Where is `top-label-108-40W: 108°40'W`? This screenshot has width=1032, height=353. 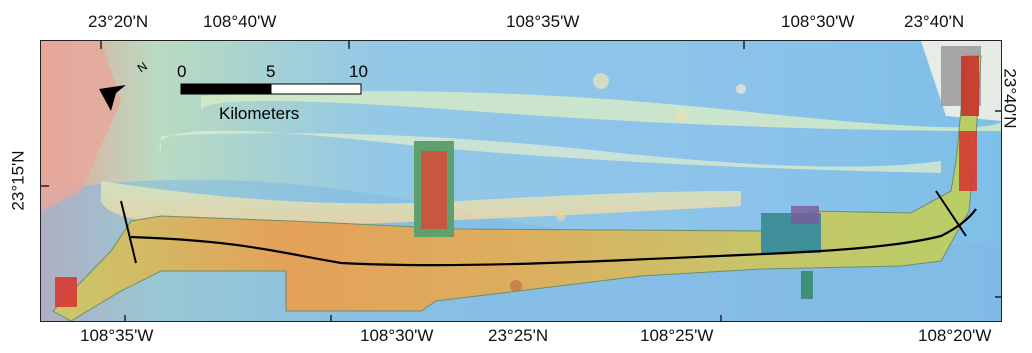
top-label-108-40W: 108°40'W is located at coordinates (240, 21).